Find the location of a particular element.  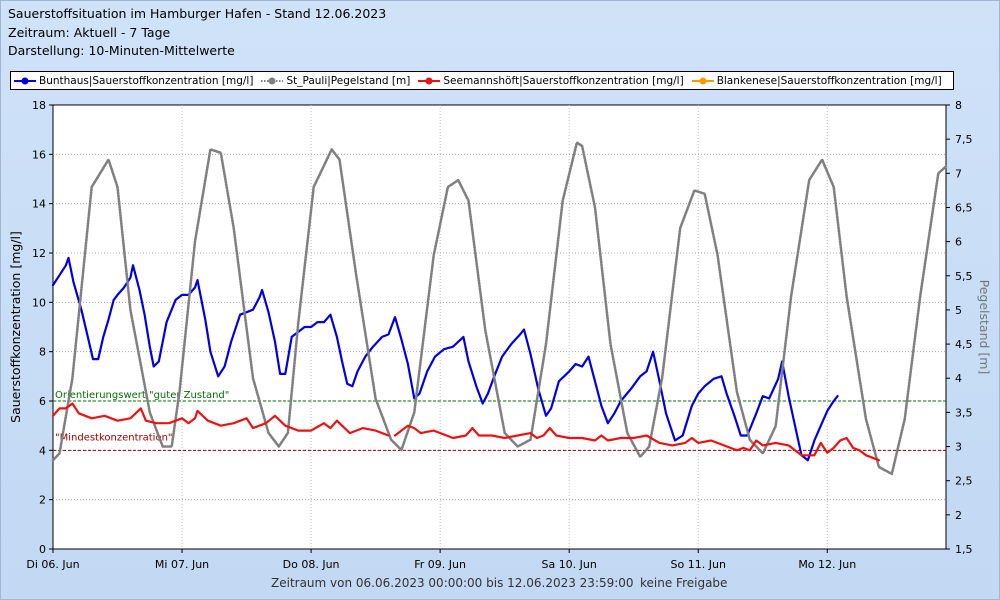

y-tick-label-left: 2 is located at coordinates (42, 500).